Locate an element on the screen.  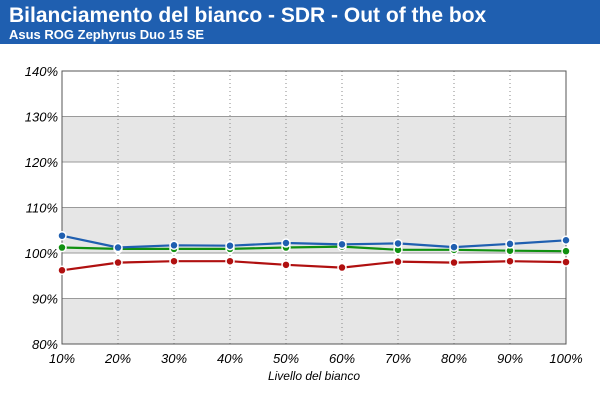
x-axis-ticks: 10% 20% 30% 40% 50% 60% 70% 80% 90% 100% is located at coordinates (316, 358).